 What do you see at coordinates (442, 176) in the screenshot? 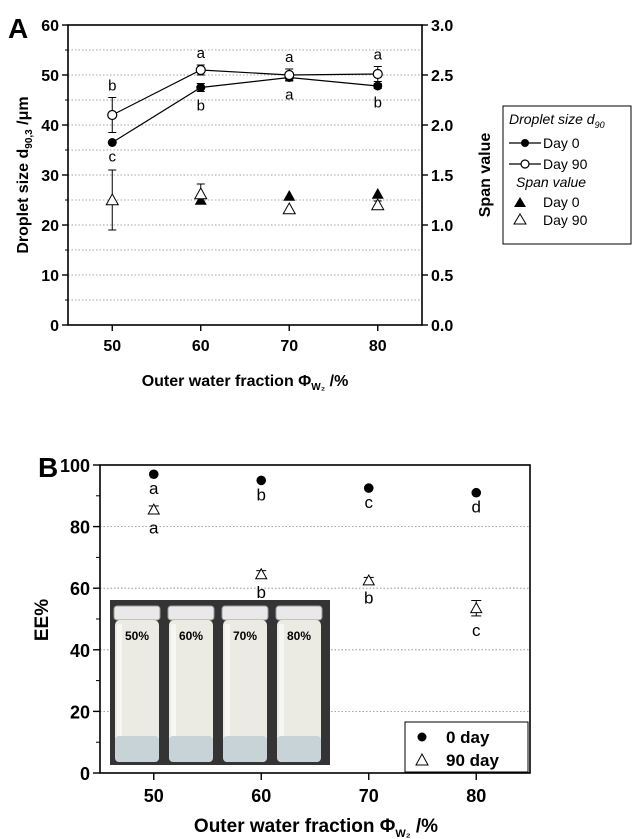
I see `y2-tick-label-a: 1.5` at bounding box center [442, 176].